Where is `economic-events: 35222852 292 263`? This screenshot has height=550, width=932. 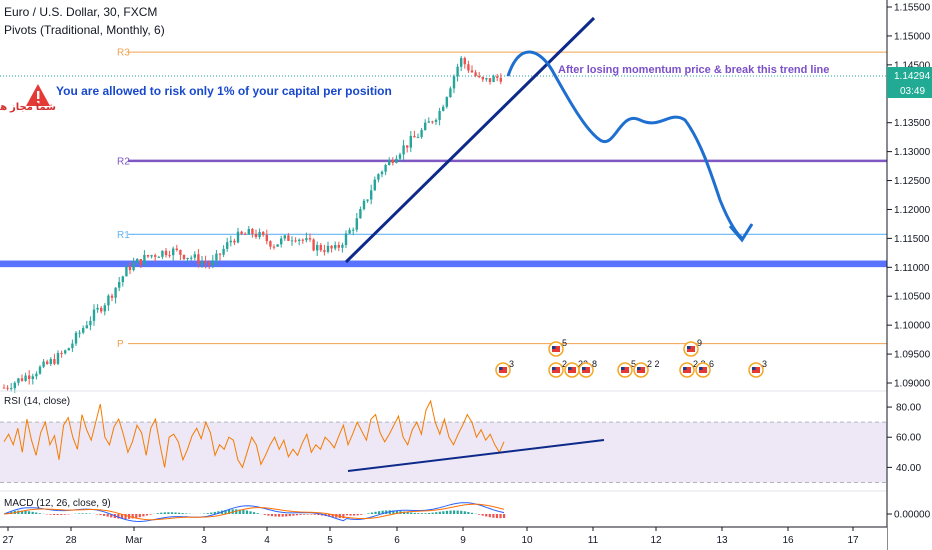
economic-events: 35222852 292 263 is located at coordinates (631, 358).